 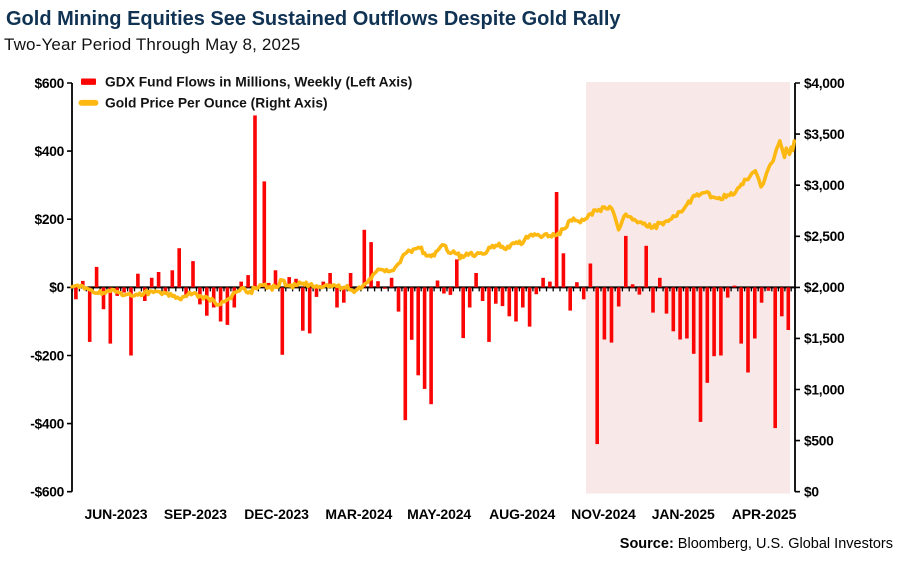 What do you see at coordinates (152, 44) in the screenshot?
I see `svg-text:Two-Year Period Through May 8,: Two-Year Period Through May 8, 2025` at bounding box center [152, 44].